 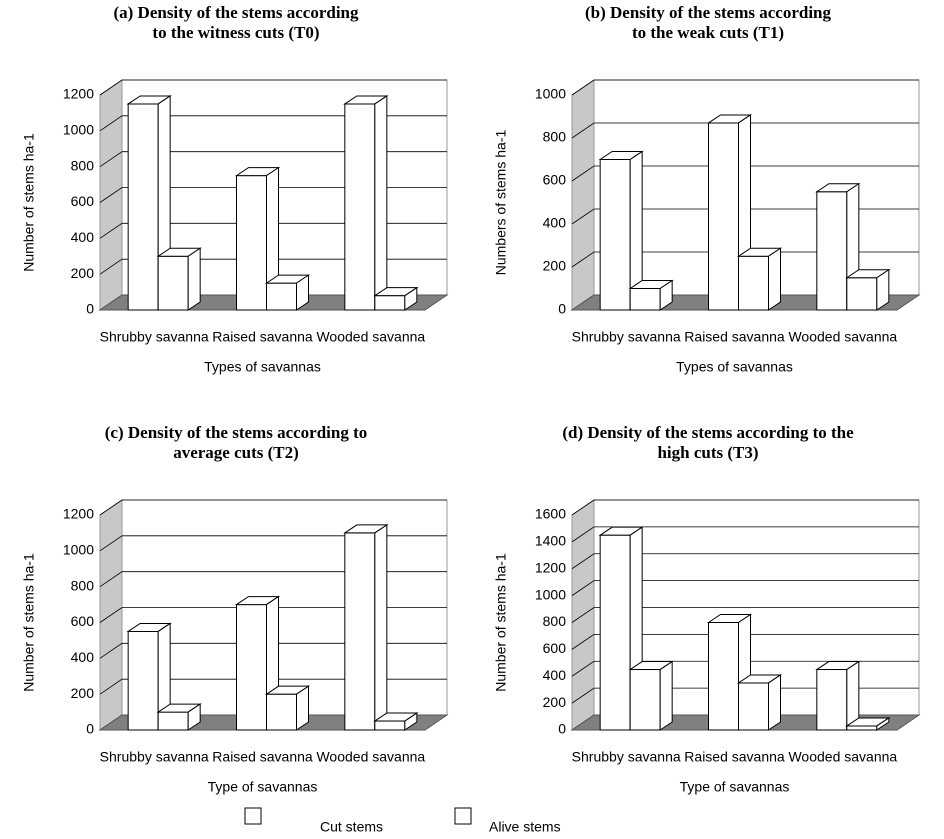 What do you see at coordinates (351, 827) in the screenshot?
I see `legend-label: Cut stems` at bounding box center [351, 827].